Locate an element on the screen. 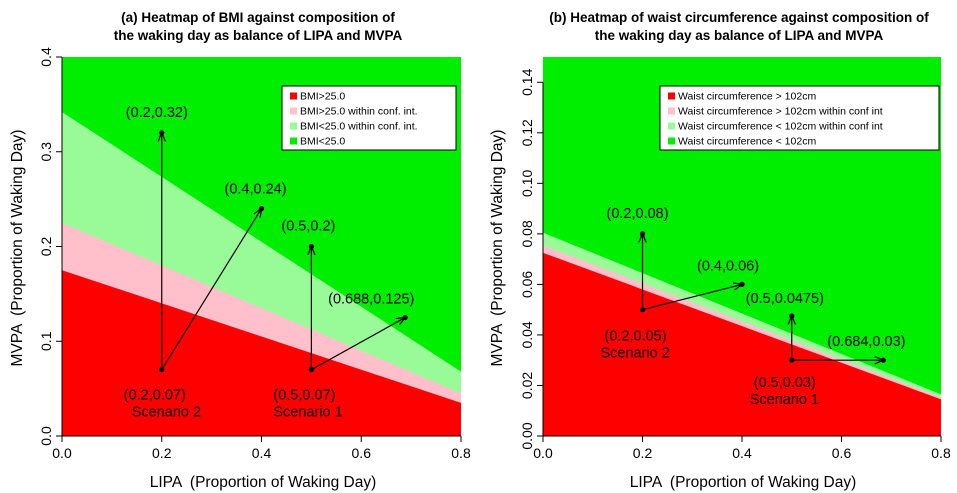  panel-a-arrows is located at coordinates (283, 252).